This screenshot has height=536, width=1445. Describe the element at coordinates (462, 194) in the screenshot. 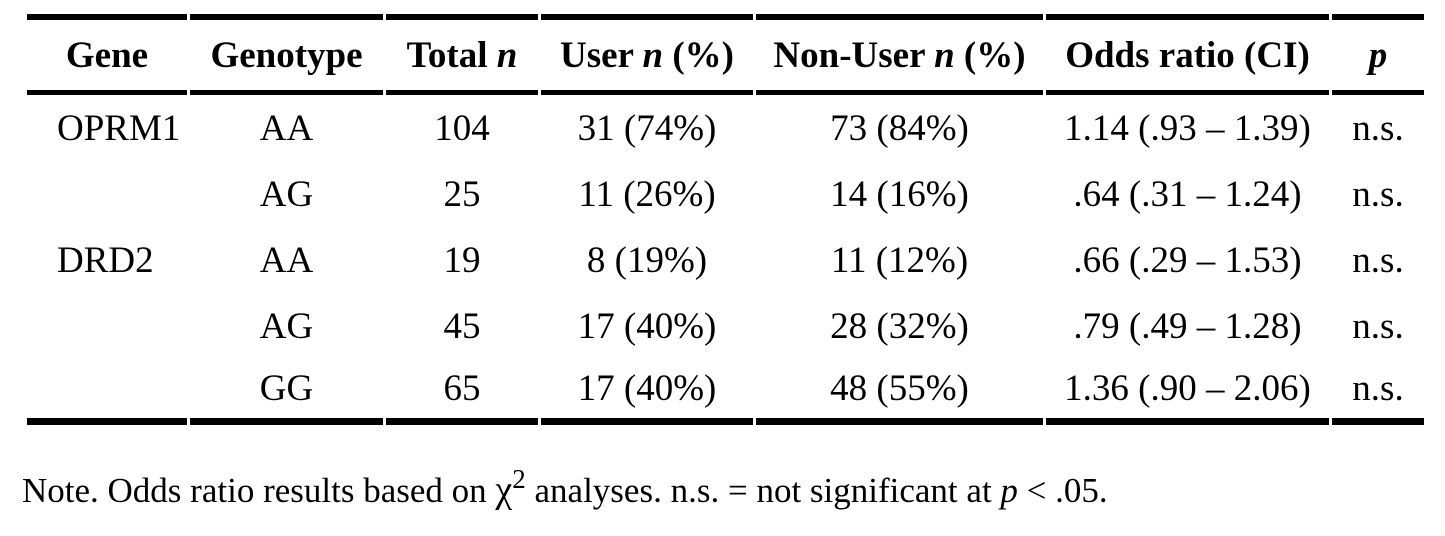

I see `cell-total-n: 25` at that location.